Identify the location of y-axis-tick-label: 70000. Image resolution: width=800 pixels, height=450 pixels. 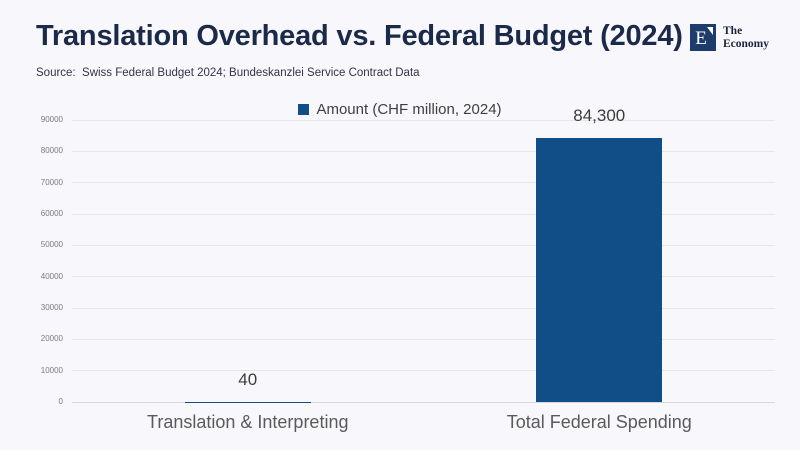
(51, 182).